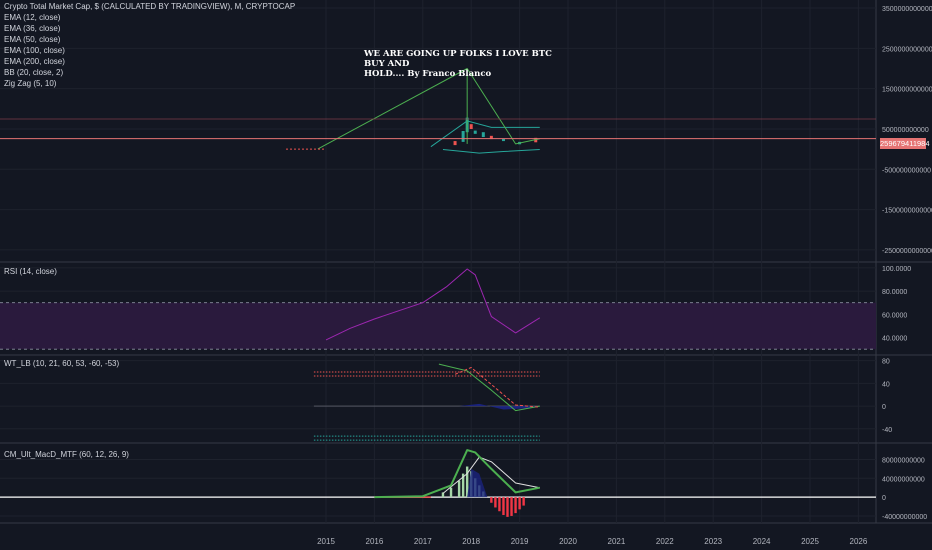 This screenshot has height=550, width=932. I want to click on y-tick-label: -2500000000000, so click(907, 251).